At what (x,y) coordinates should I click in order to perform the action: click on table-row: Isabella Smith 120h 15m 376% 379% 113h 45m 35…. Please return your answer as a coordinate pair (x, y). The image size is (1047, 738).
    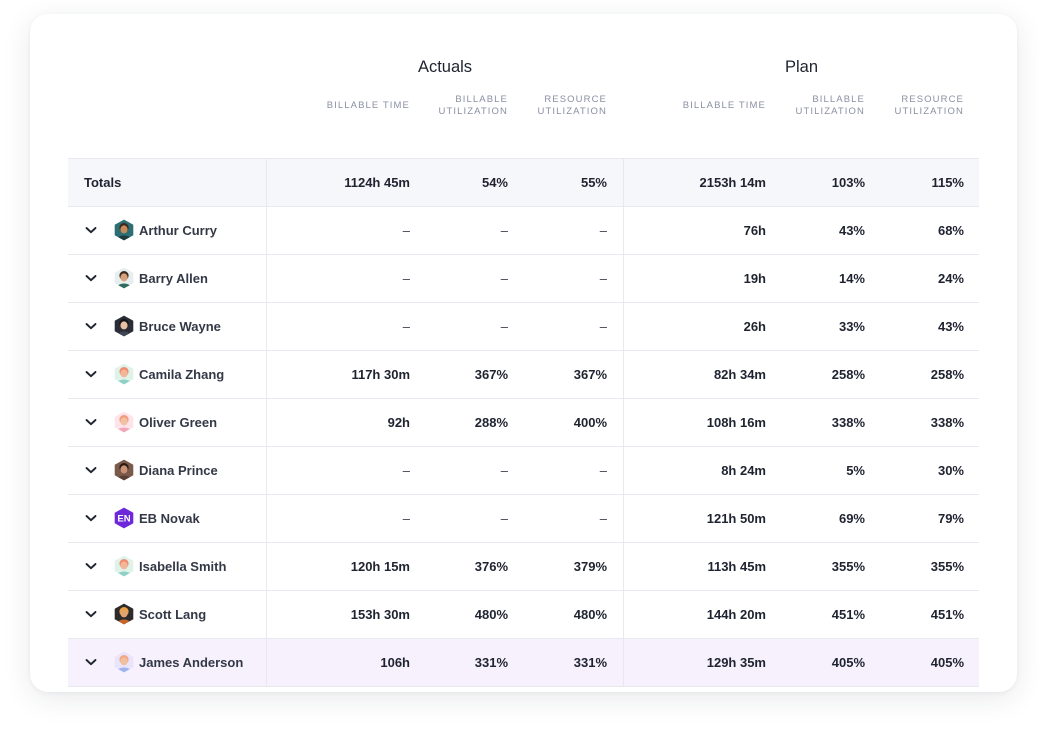
    Looking at the image, I should click on (523, 567).